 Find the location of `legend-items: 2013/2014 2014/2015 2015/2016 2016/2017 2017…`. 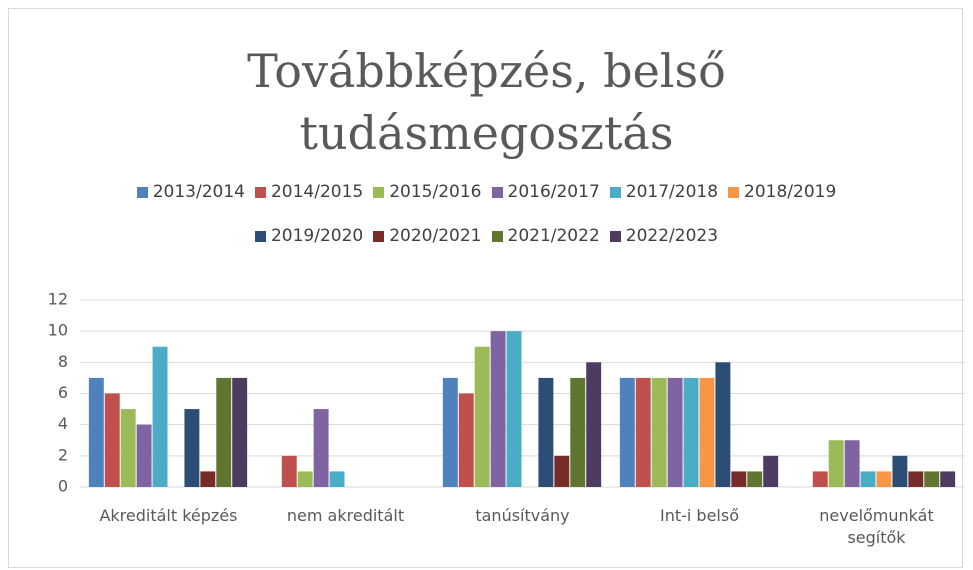

legend-items: 2013/2014 2014/2015 2015/2016 2016/2017 2017… is located at coordinates (486, 214).